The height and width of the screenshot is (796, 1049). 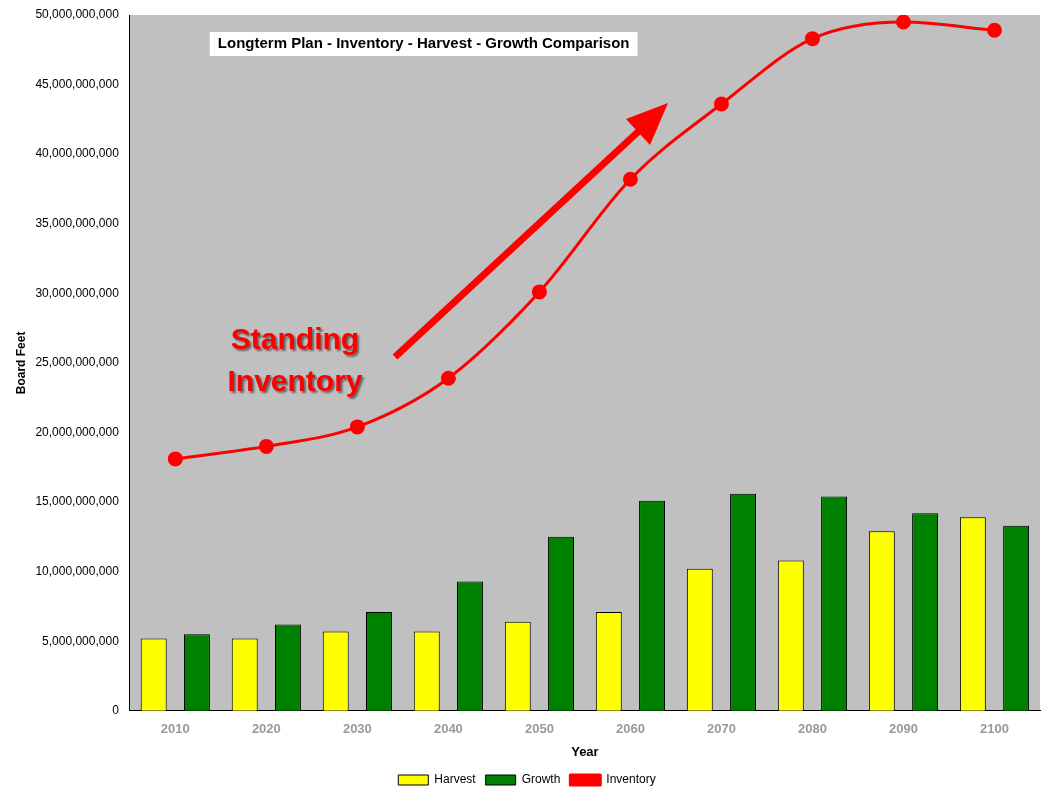 I want to click on x-tick-label: 2040, so click(x=448, y=729).